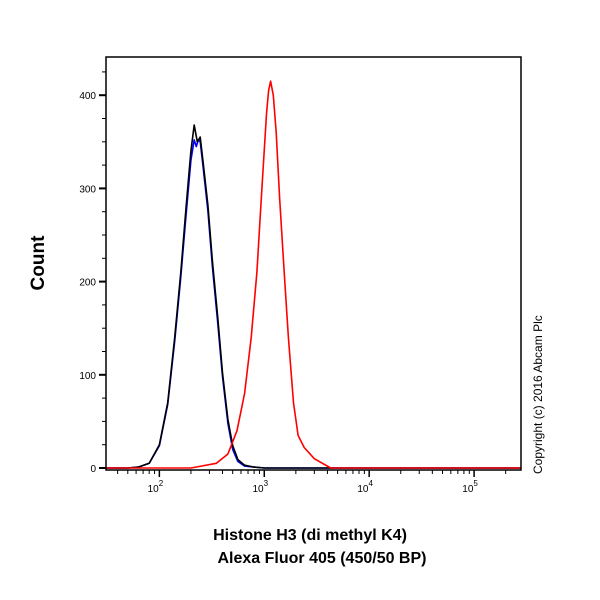 This screenshot has width=600, height=600. I want to click on copyright-annotation: Copyright (c) 2016 Abcam Plc, so click(538, 394).